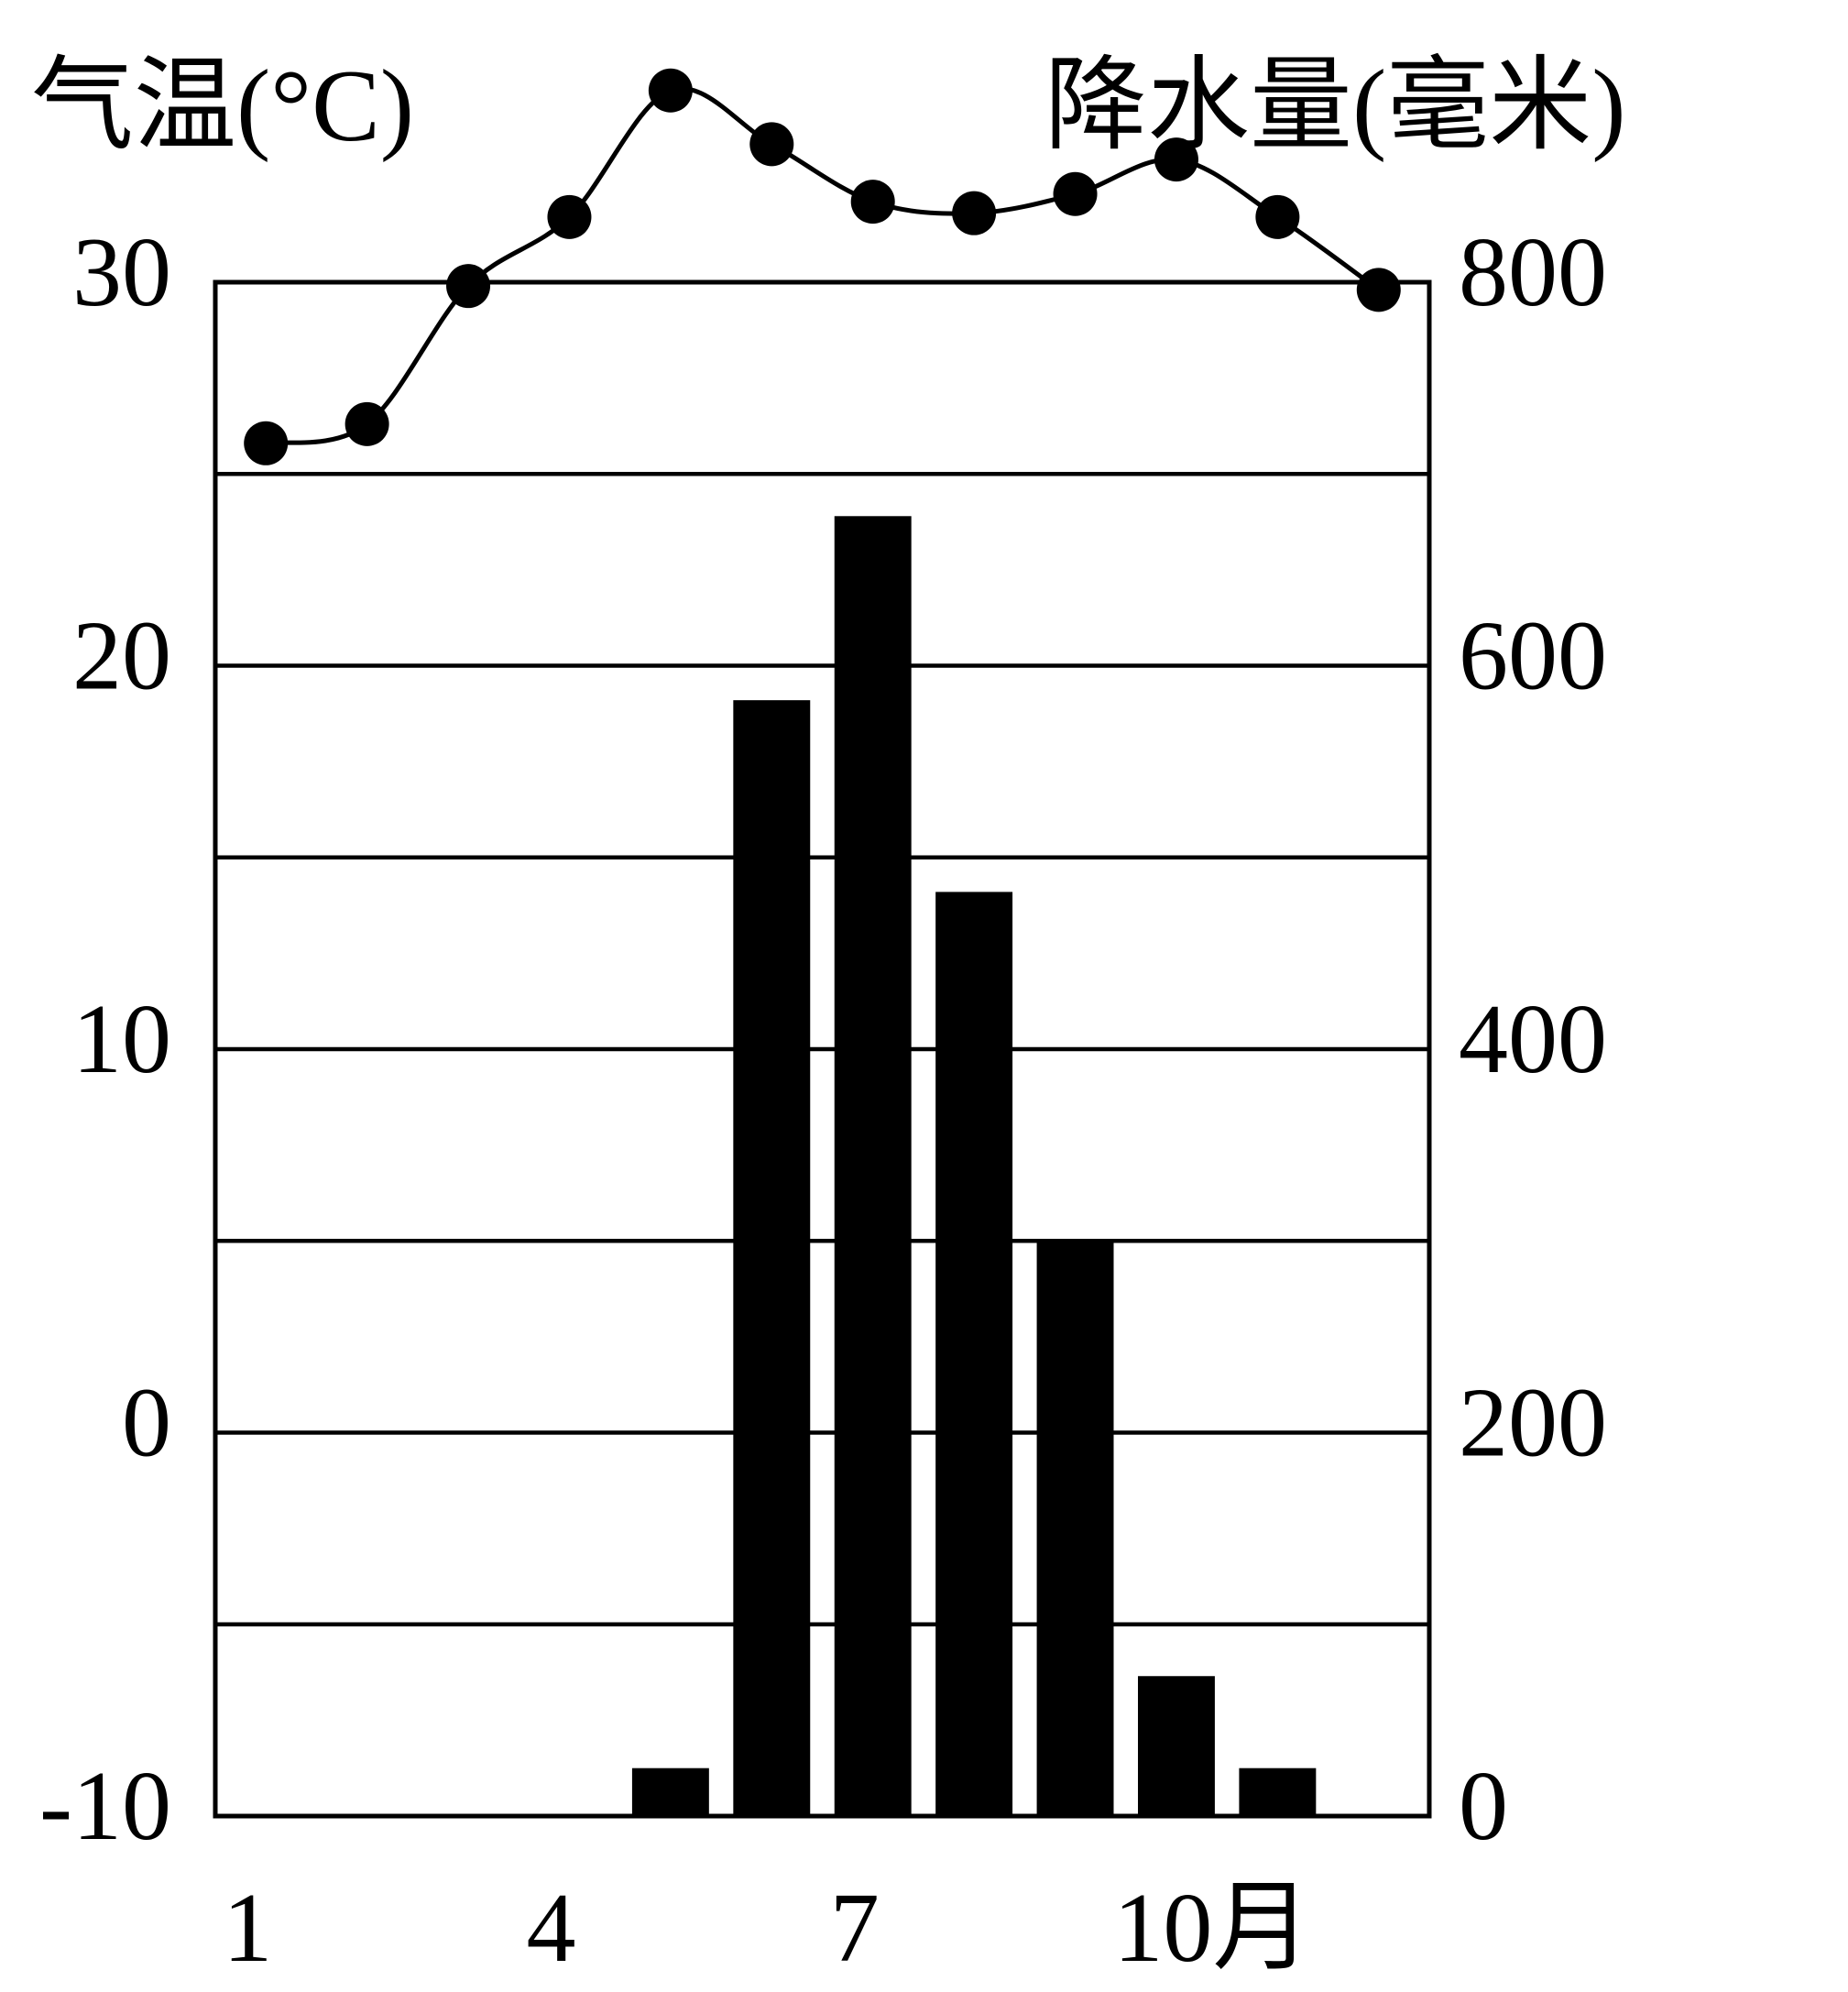 Image resolution: width=1848 pixels, height=1992 pixels. I want to click on temperature-tick-label: 10, so click(121, 1039).